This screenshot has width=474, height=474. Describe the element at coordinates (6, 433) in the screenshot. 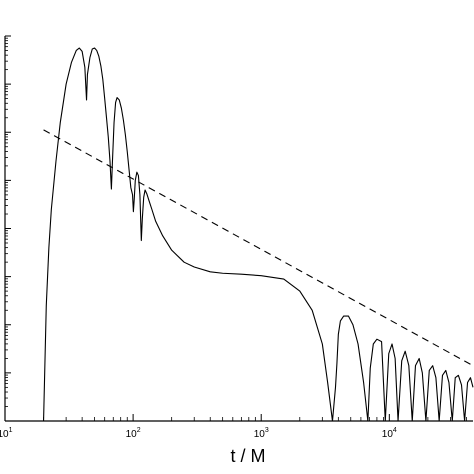

I see `x-tick-label: 10¹` at that location.